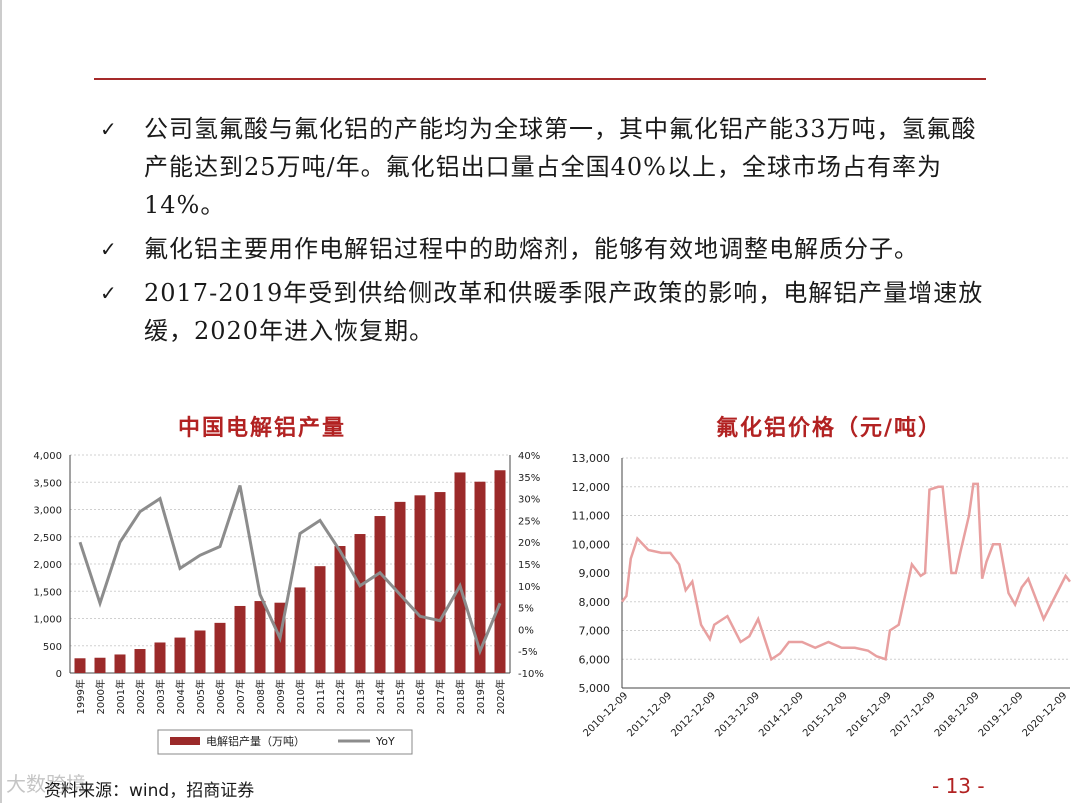 This screenshot has height=803, width=1080. What do you see at coordinates (529, 587) in the screenshot?
I see `y-right-tick-label: 10%` at bounding box center [529, 587].